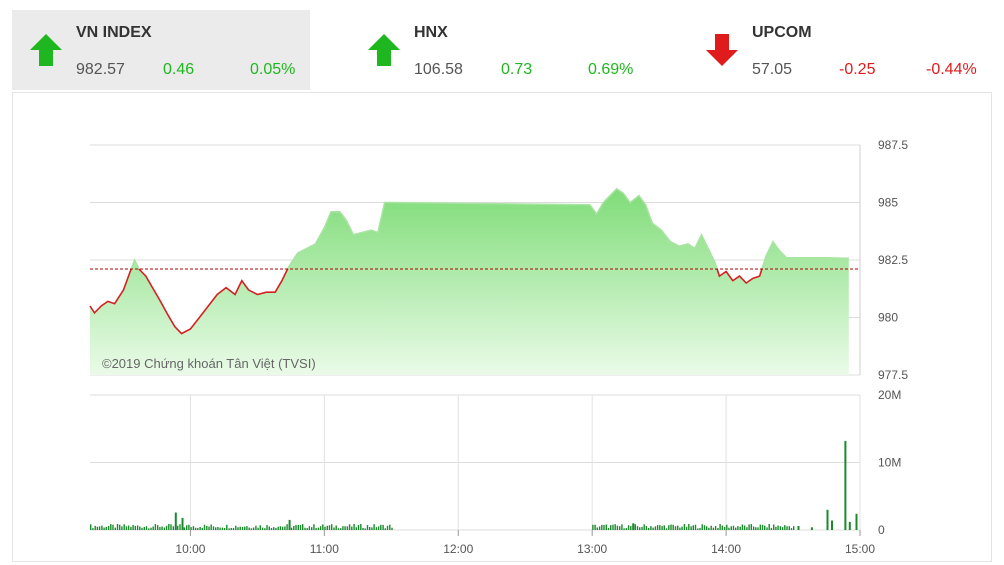 Image resolution: width=1004 pixels, height=565 pixels. What do you see at coordinates (490, 228) in the screenshot?
I see `index-area` at bounding box center [490, 228].